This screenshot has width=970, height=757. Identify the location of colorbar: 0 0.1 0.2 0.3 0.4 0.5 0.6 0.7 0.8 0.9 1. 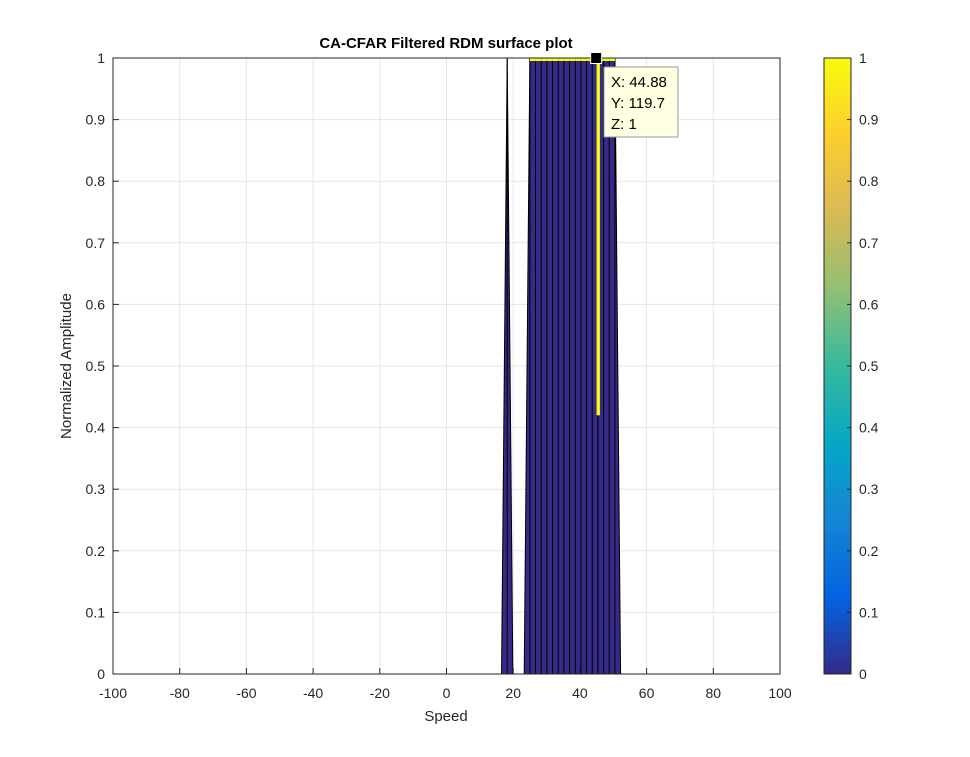
(851, 366).